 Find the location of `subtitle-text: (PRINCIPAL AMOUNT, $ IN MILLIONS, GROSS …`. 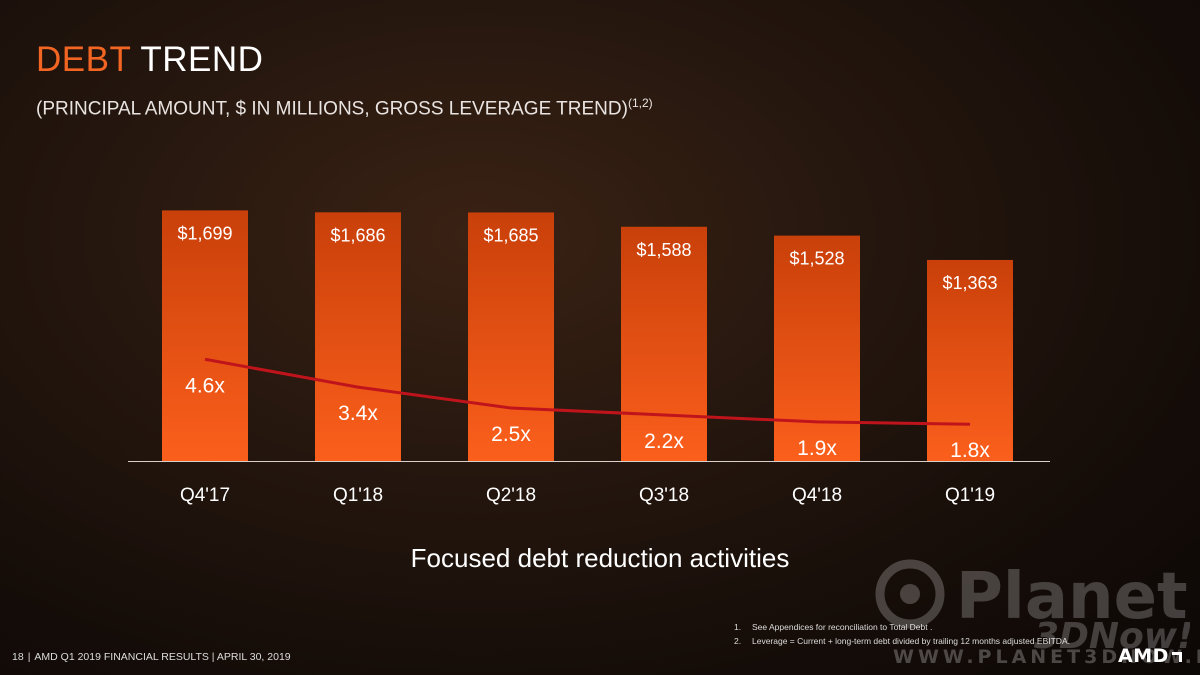

subtitle-text: (PRINCIPAL AMOUNT, $ IN MILLIONS, GROSS … is located at coordinates (332, 109).